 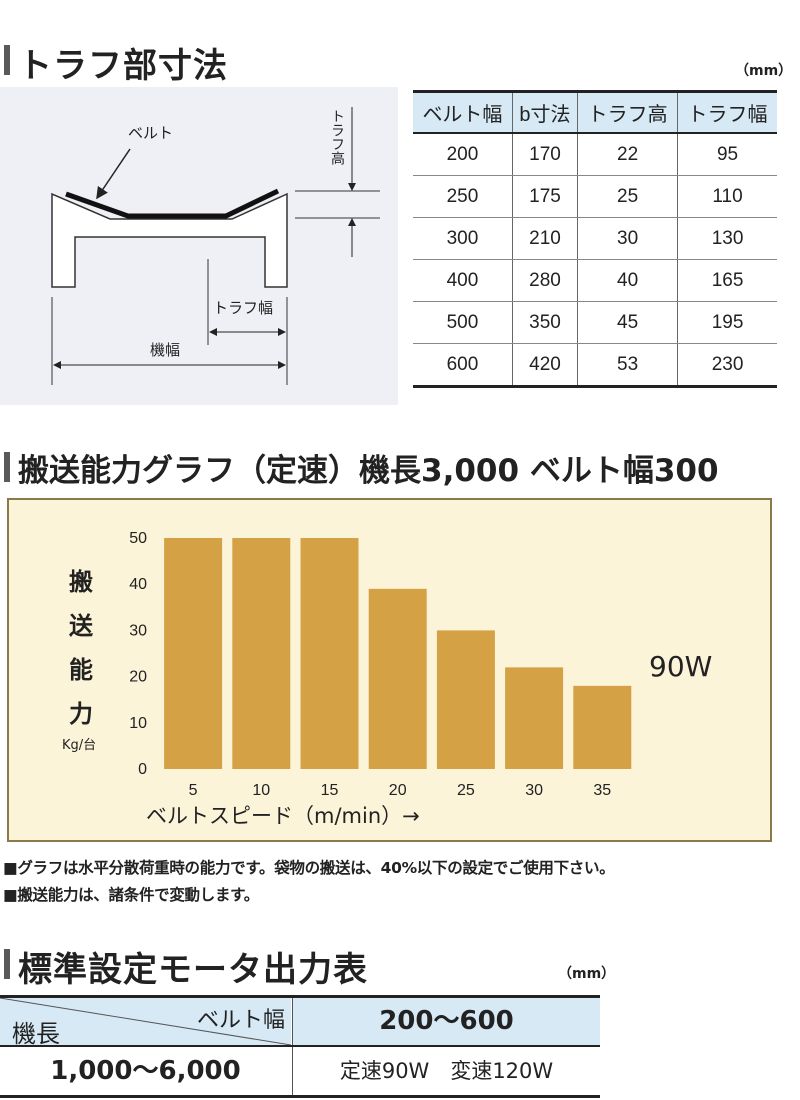 What do you see at coordinates (544, 280) in the screenshot?
I see `table-cell: 280` at bounding box center [544, 280].